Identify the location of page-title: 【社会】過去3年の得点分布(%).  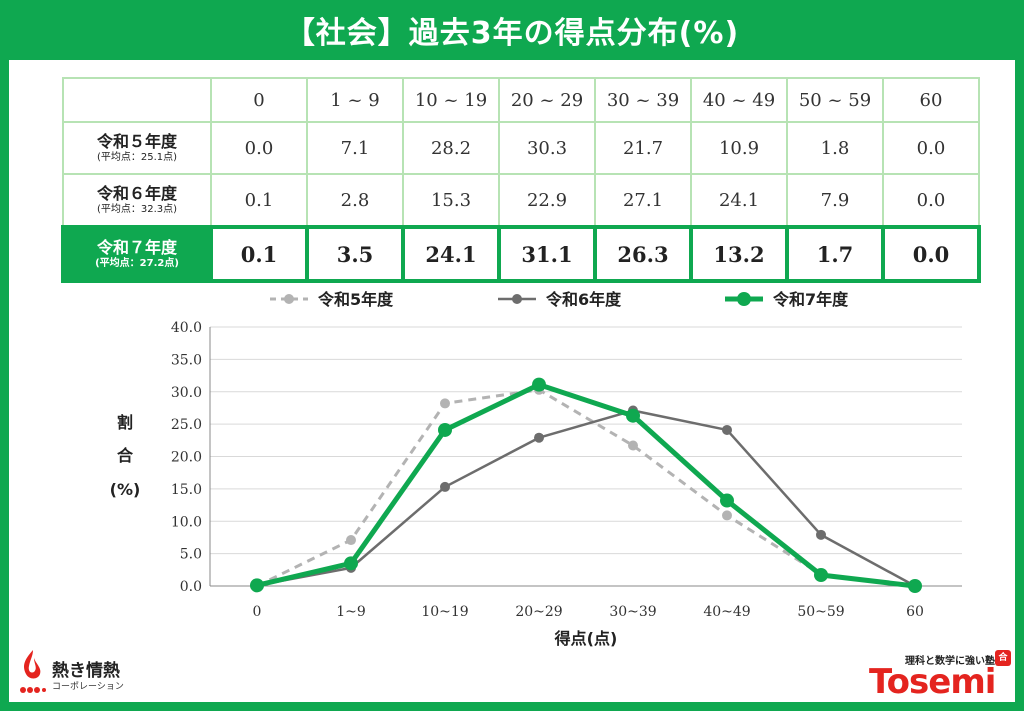
(512, 33).